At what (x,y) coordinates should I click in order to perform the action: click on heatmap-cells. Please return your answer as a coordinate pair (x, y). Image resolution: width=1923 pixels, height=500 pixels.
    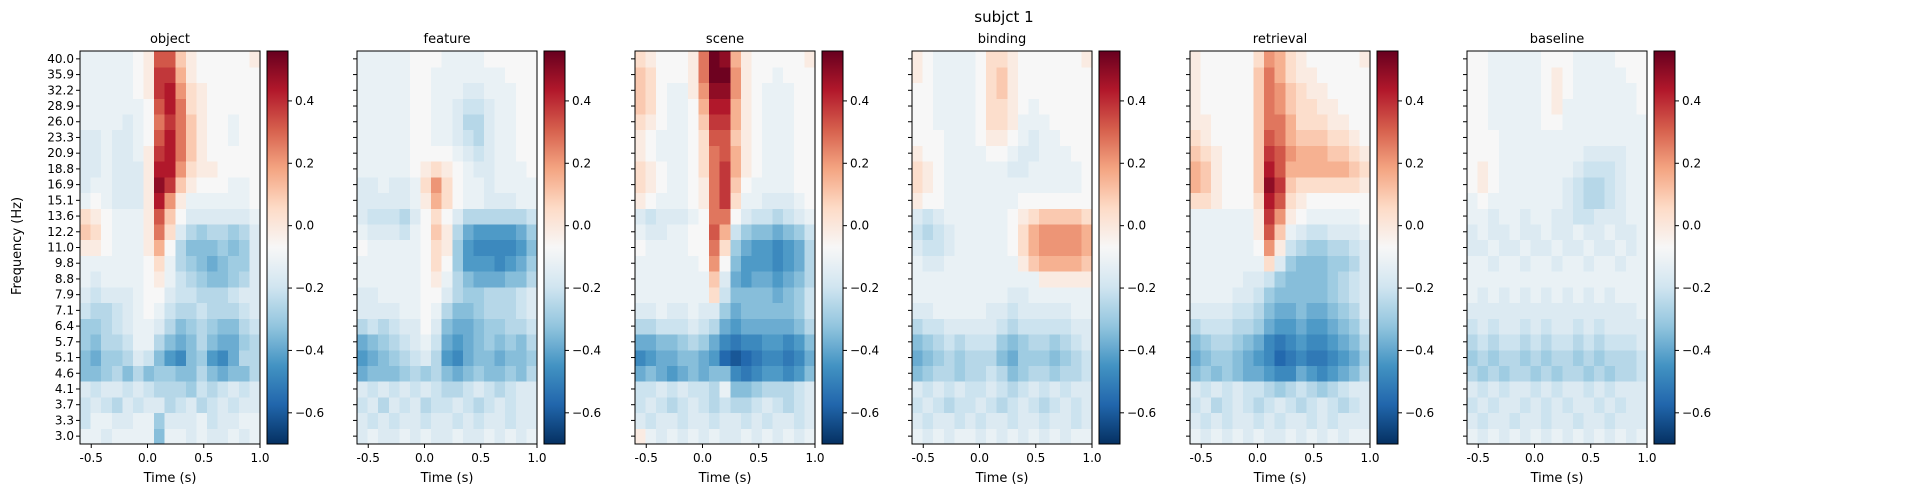
    Looking at the image, I should click on (1557, 248).